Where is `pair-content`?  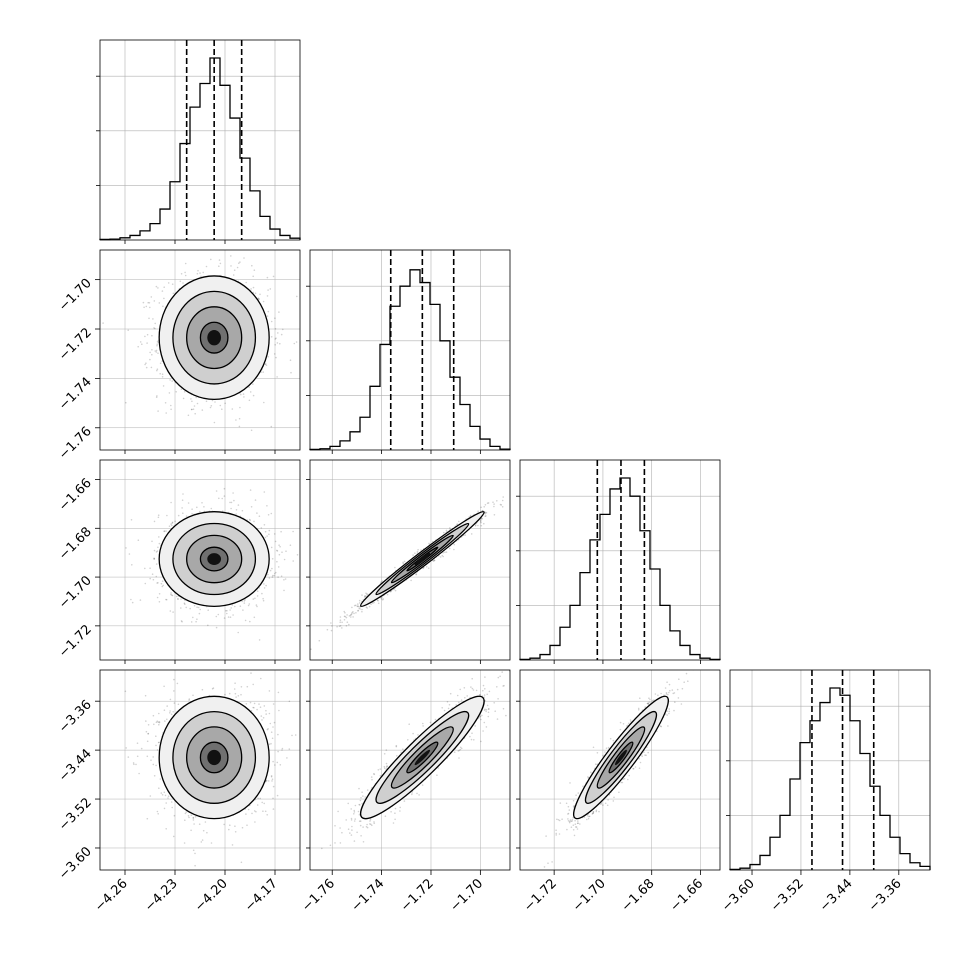
pair-content is located at coordinates (407, 573).